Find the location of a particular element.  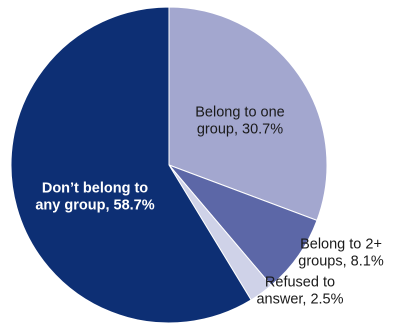

slice-label-3-line-1: Refused to is located at coordinates (300, 283).